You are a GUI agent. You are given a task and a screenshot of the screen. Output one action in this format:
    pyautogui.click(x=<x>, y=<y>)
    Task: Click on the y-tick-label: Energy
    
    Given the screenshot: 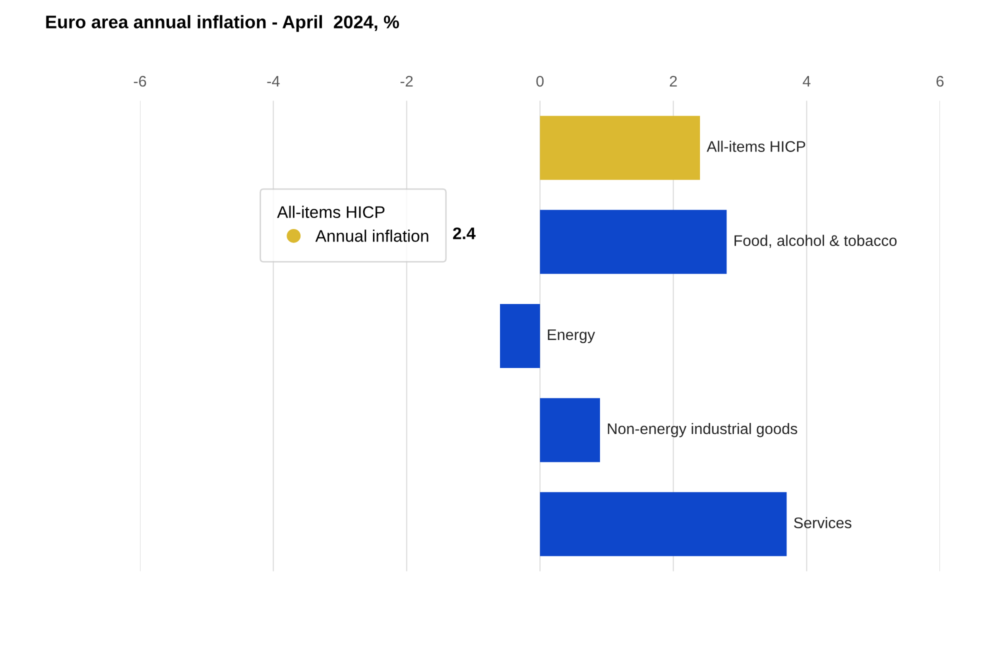 What is the action you would take?
    pyautogui.click(x=572, y=336)
    